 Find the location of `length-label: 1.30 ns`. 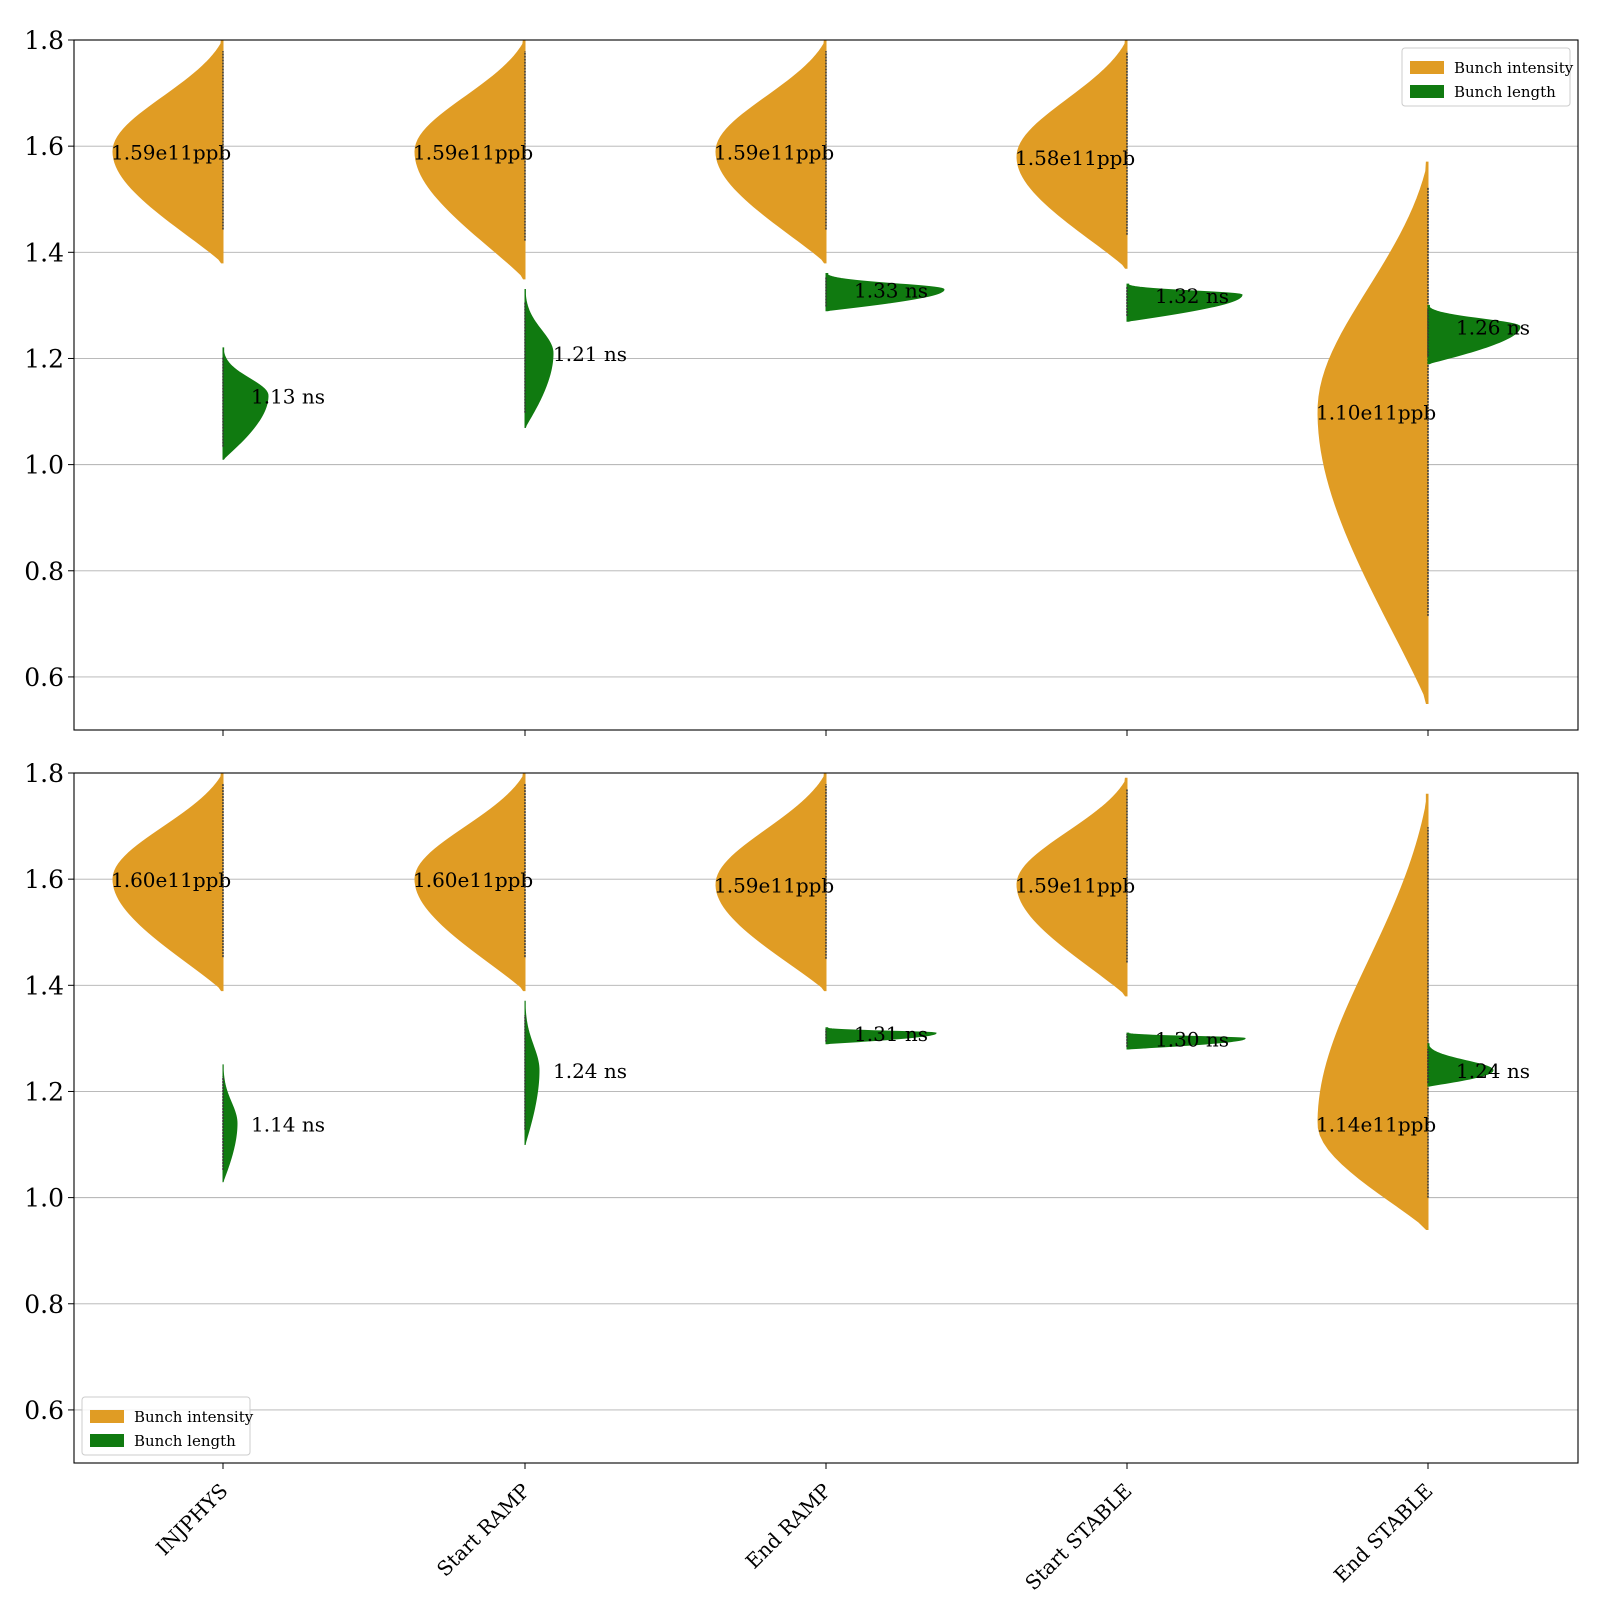

length-label: 1.30 ns is located at coordinates (1192, 1039).